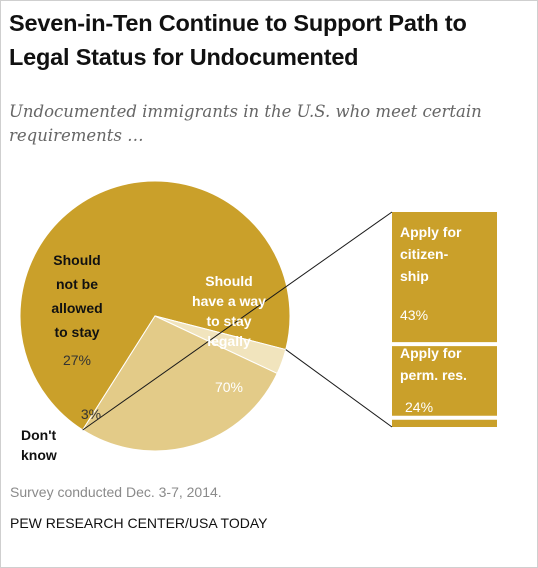  I want to click on bar-label-perm-res: Apply for perm. res., so click(433, 364).